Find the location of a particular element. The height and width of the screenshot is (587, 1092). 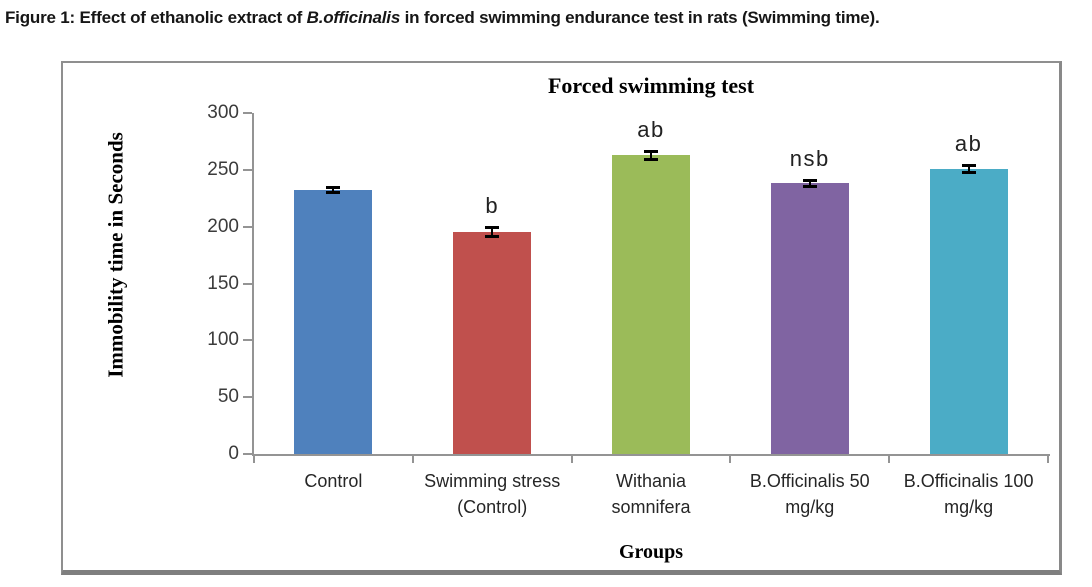

category-label-line: B.Officinalis 100 is located at coordinates (968, 481).